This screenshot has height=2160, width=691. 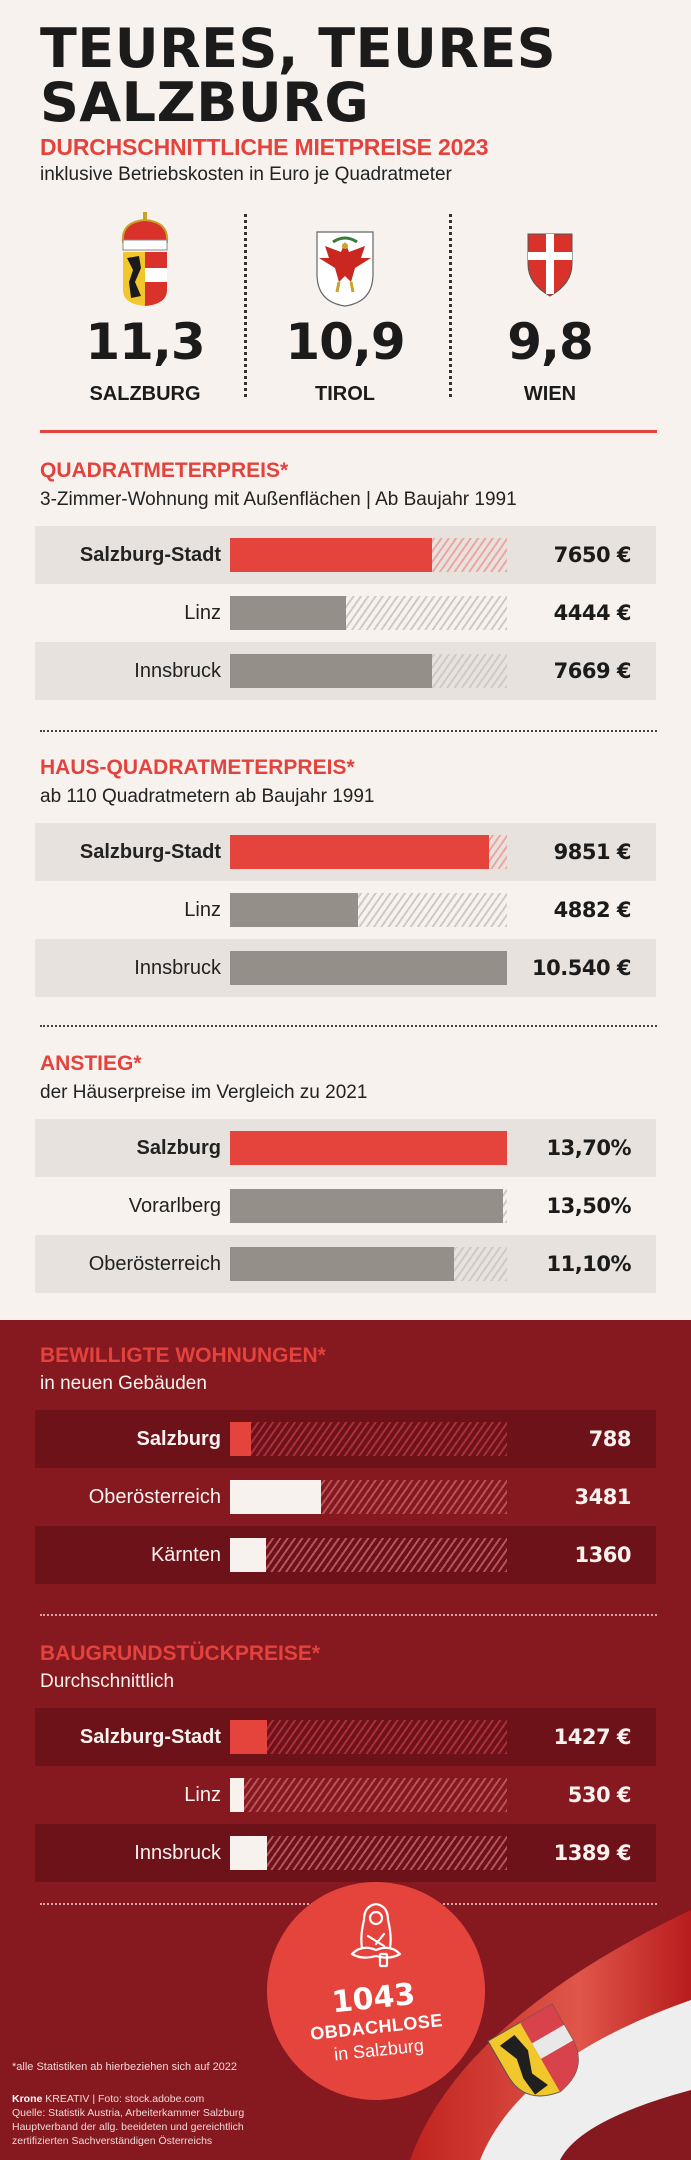 What do you see at coordinates (180, 1653) in the screenshot?
I see `section-heading: BAUGRUNDSTÜCKPREISE*` at bounding box center [180, 1653].